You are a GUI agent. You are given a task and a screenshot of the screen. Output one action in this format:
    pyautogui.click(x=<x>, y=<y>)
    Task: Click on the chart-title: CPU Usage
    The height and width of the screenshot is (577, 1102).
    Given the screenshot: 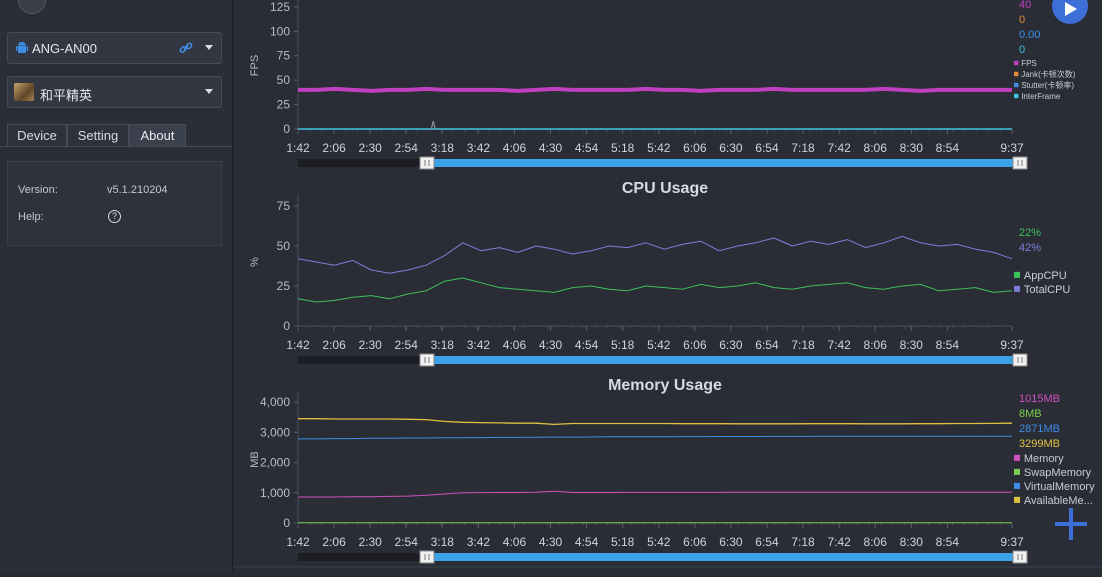 What is the action you would take?
    pyautogui.click(x=665, y=188)
    